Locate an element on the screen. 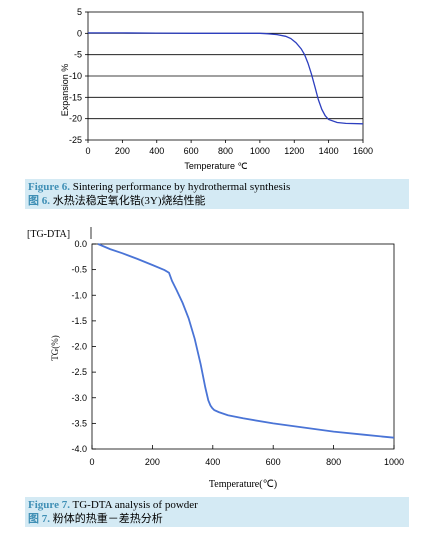 Image resolution: width=424 pixels, height=550 pixels. expansion-x-tick-label: 1000 is located at coordinates (260, 151).